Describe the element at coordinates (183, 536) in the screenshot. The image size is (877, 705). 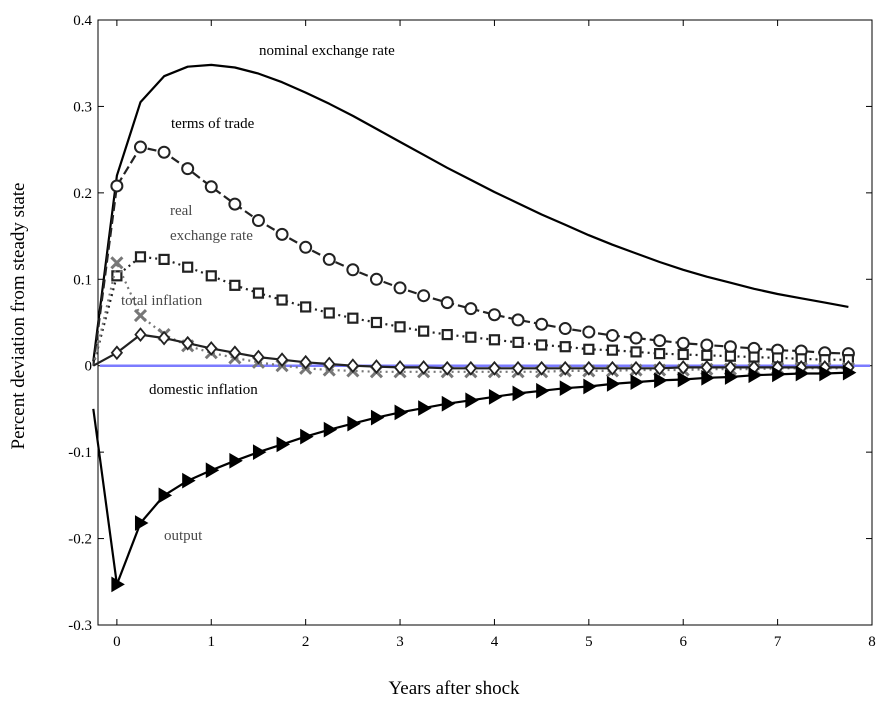
I see `annotation-output: output` at that location.